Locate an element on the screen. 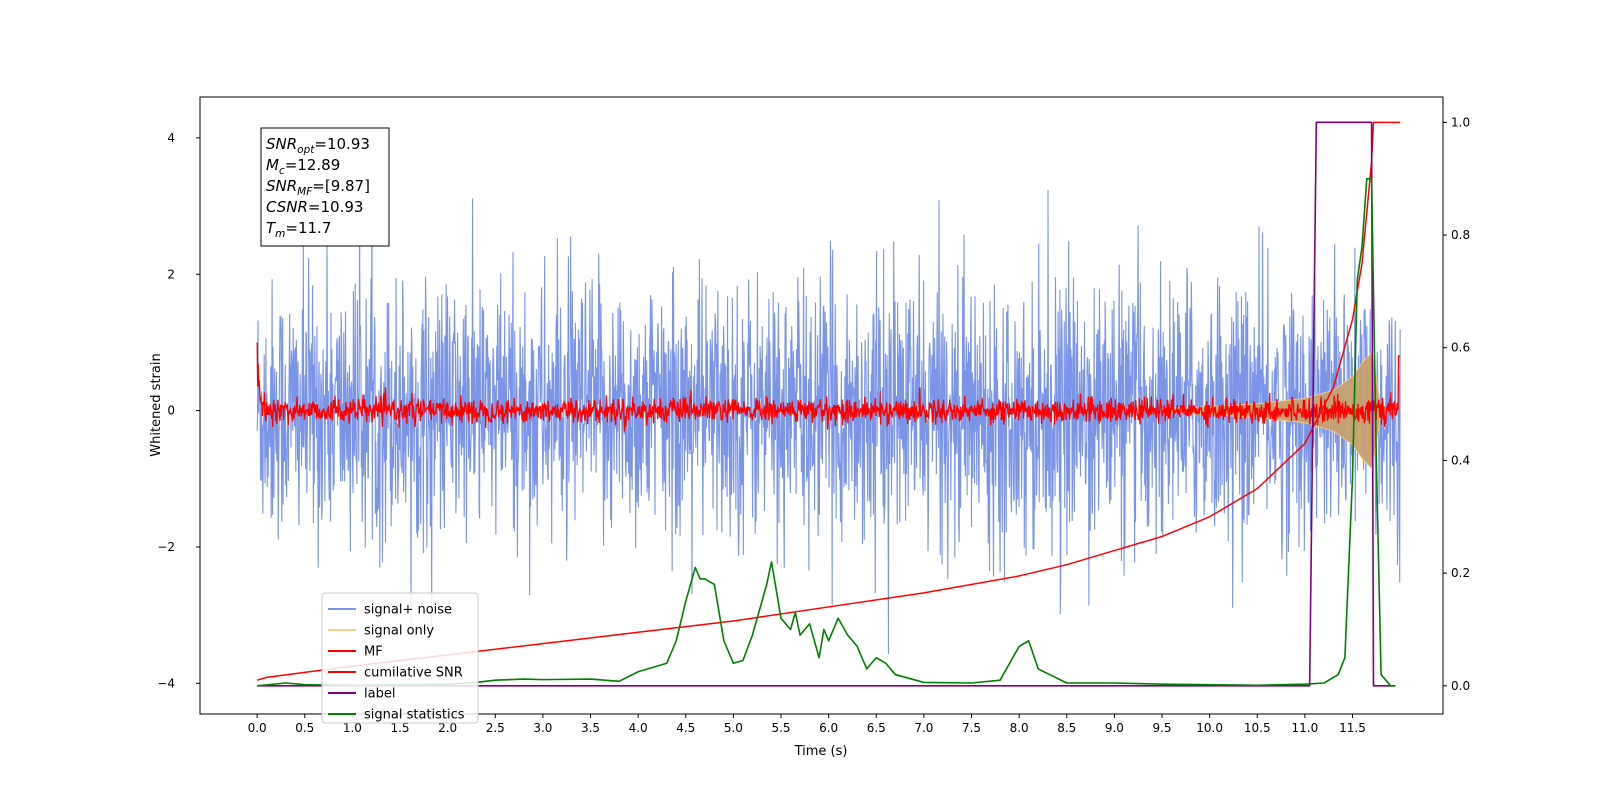 The height and width of the screenshot is (800, 1600). x-tick-label: 3.5 is located at coordinates (590, 728).